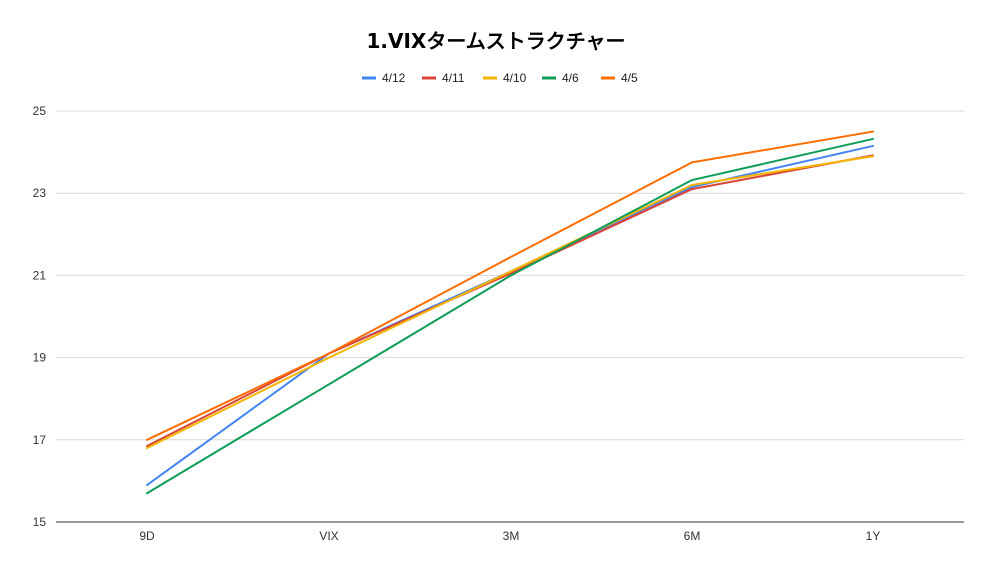 The width and height of the screenshot is (993, 571). Describe the element at coordinates (394, 78) in the screenshot. I see `legend-label: 4/12` at that location.